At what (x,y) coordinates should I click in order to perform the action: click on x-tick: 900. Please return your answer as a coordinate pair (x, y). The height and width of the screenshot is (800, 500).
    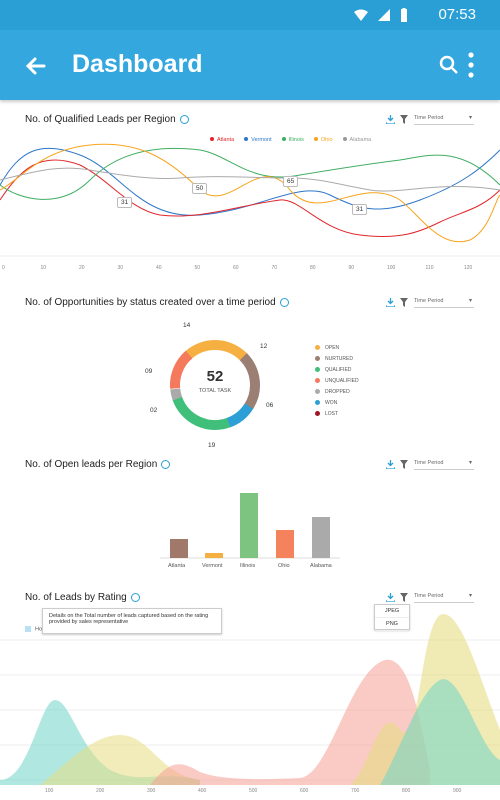
    Looking at the image, I should click on (457, 791).